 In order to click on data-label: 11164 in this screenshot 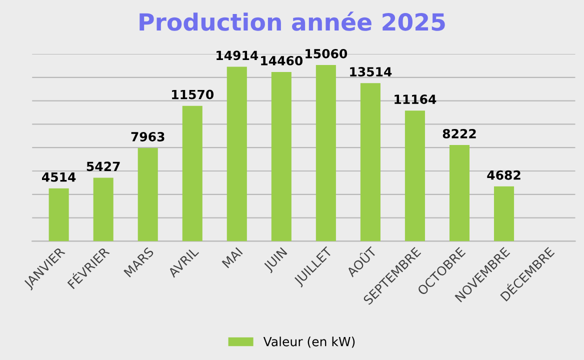, I will do `click(415, 99)`.